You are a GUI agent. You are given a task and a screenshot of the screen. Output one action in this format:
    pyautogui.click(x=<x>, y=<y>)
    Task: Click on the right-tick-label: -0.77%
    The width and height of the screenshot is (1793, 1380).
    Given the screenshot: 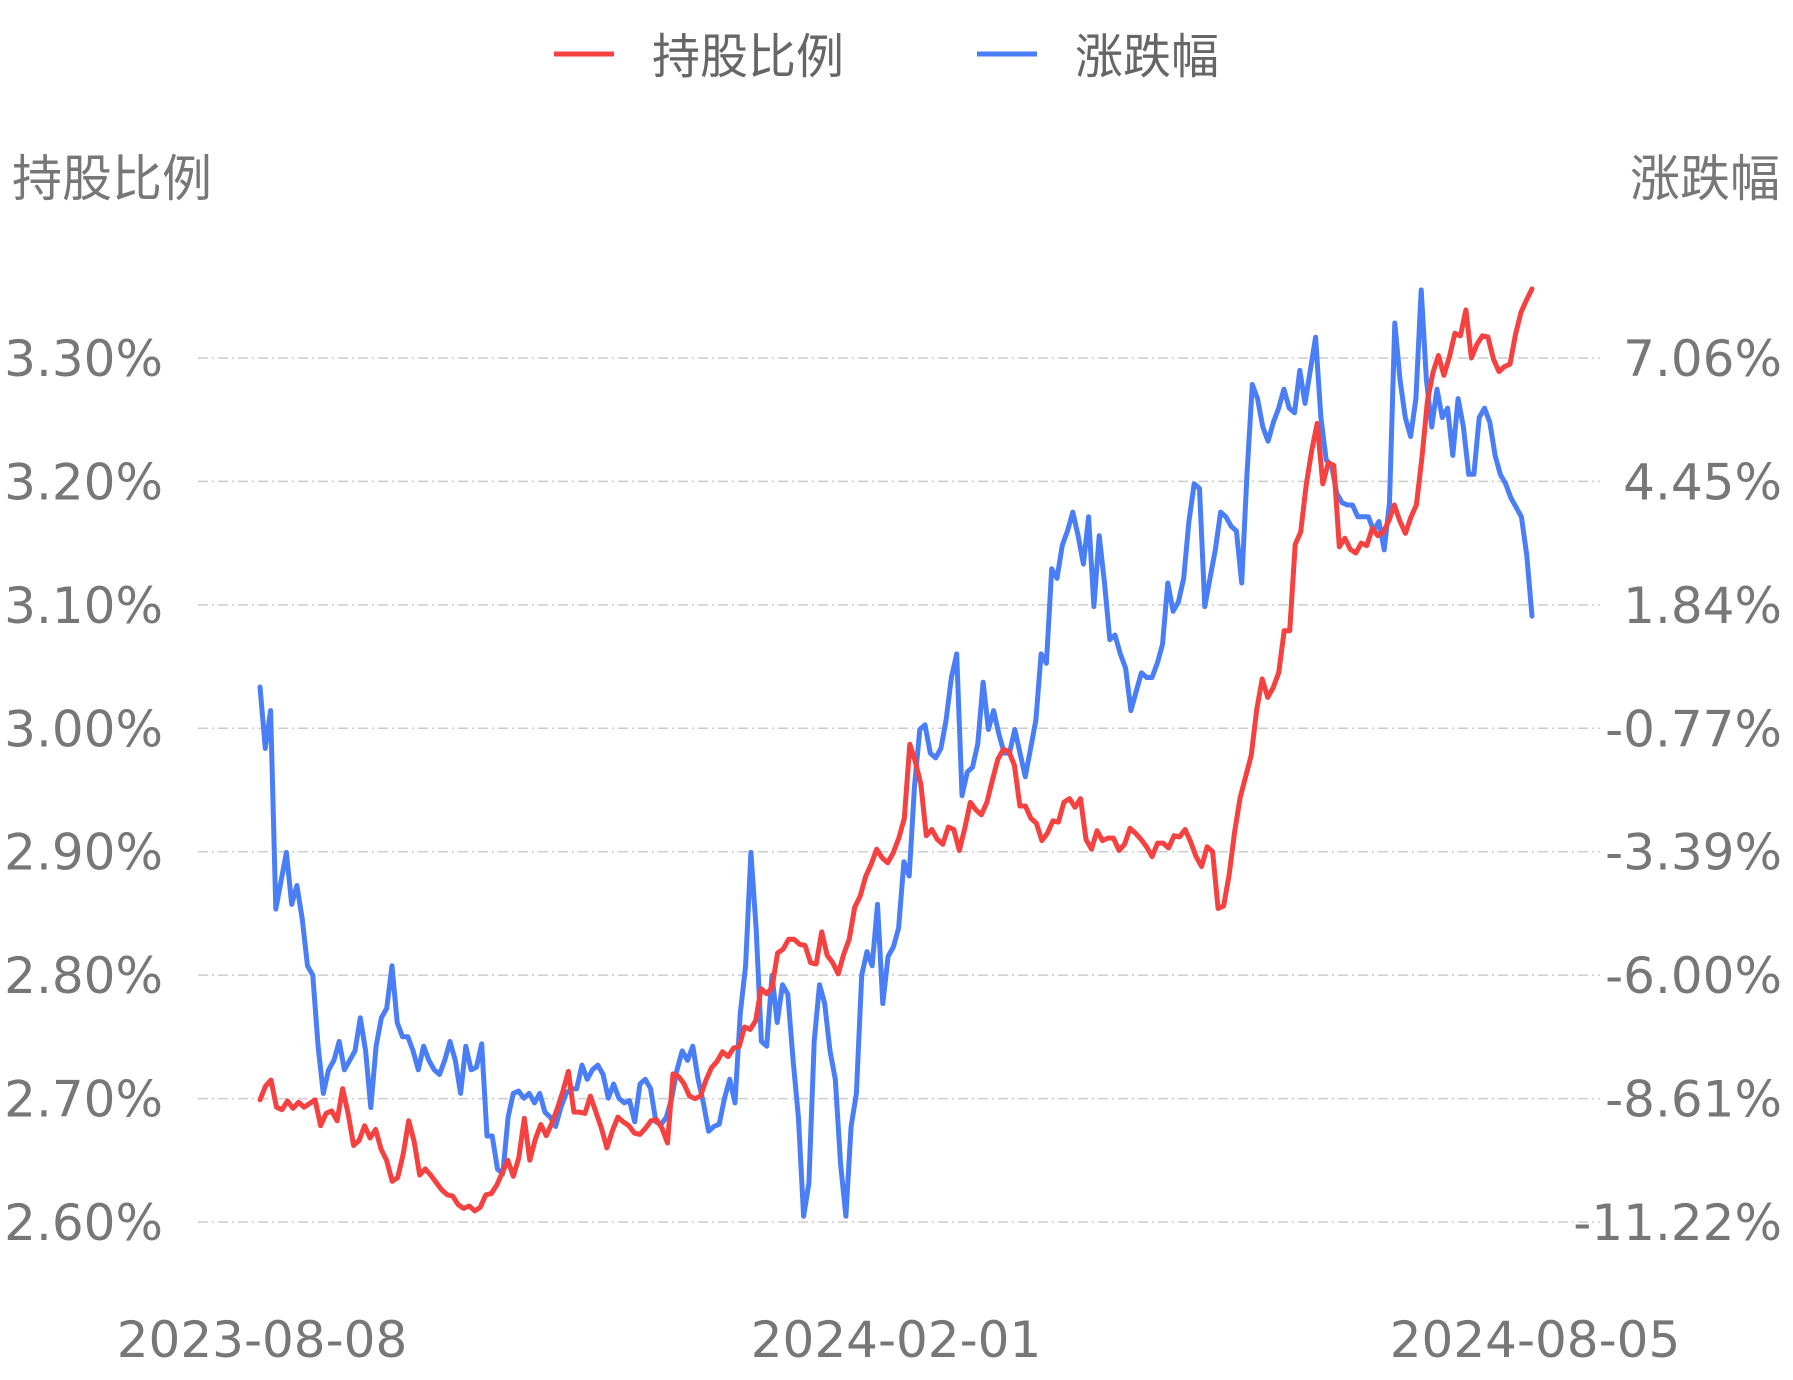 What is the action you would take?
    pyautogui.click(x=1693, y=729)
    